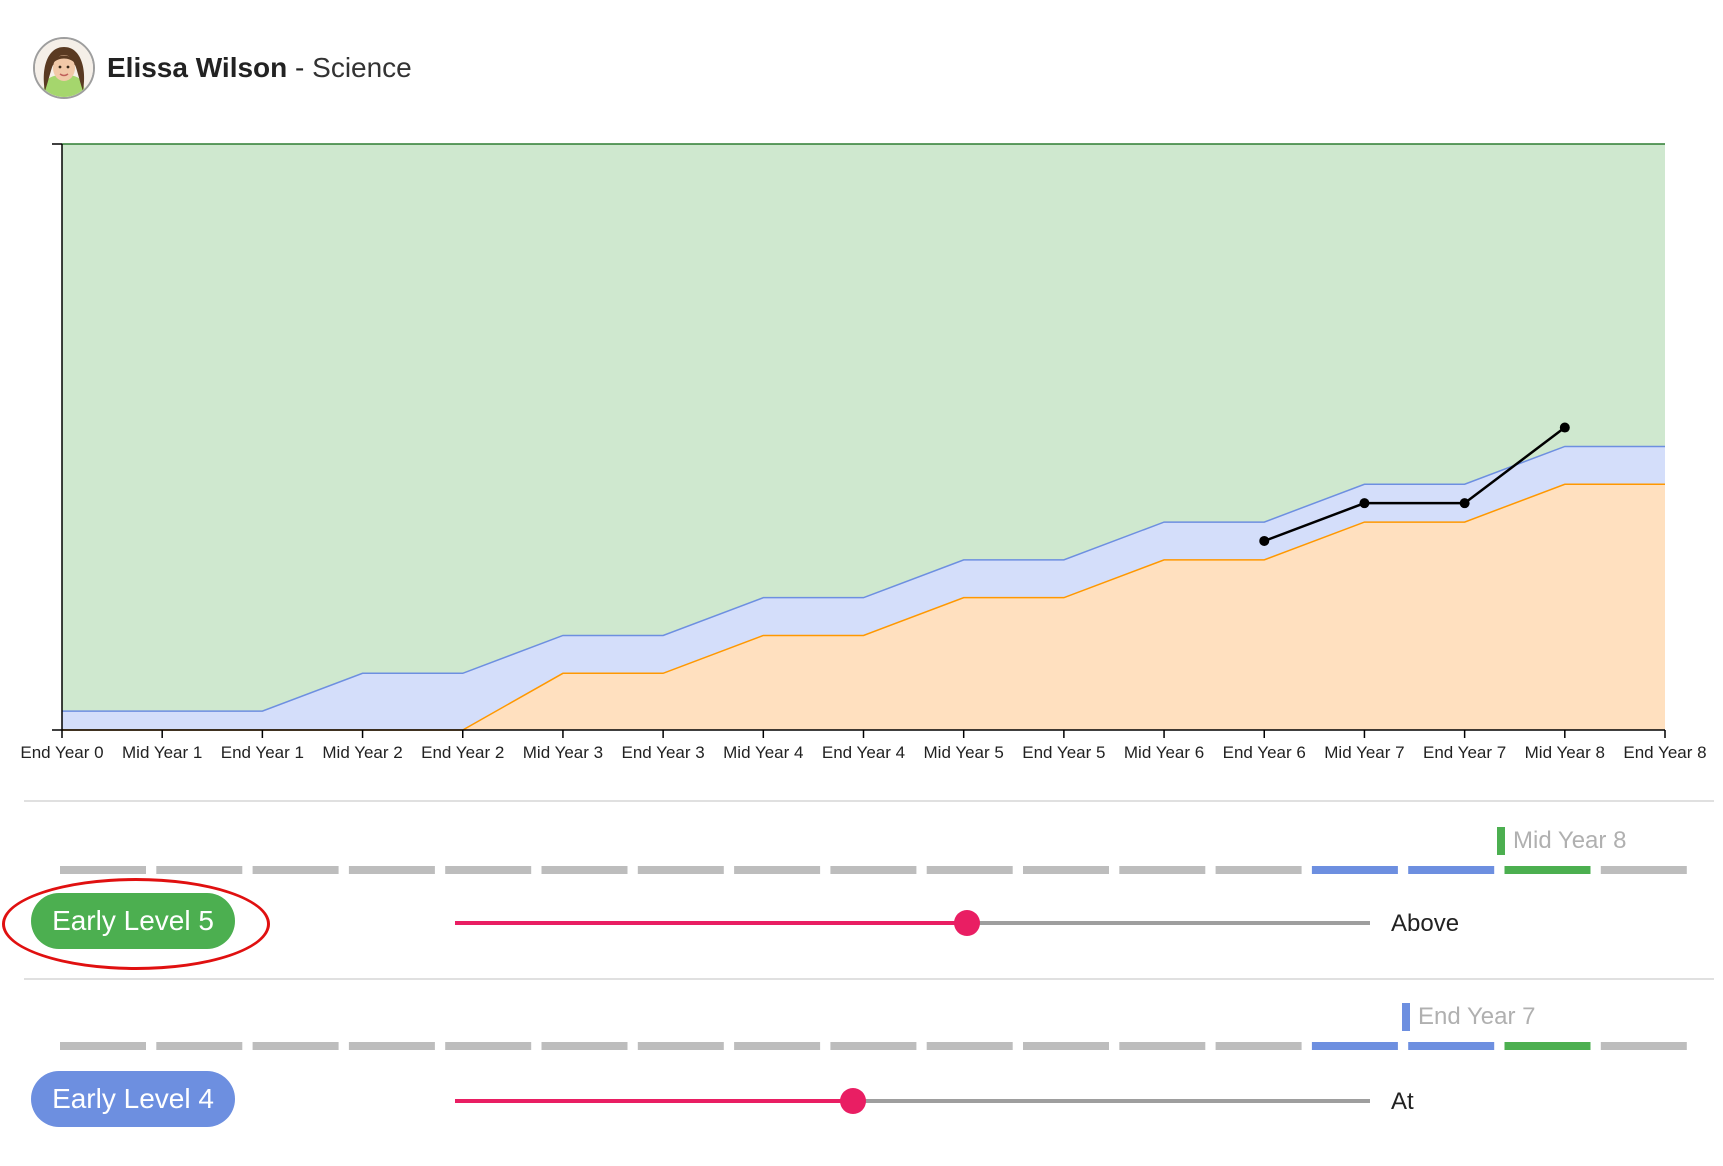 Image resolution: width=1723 pixels, height=1166 pixels. Describe the element at coordinates (964, 752) in the screenshot. I see `x-tick-label: Mid Year 5` at that location.